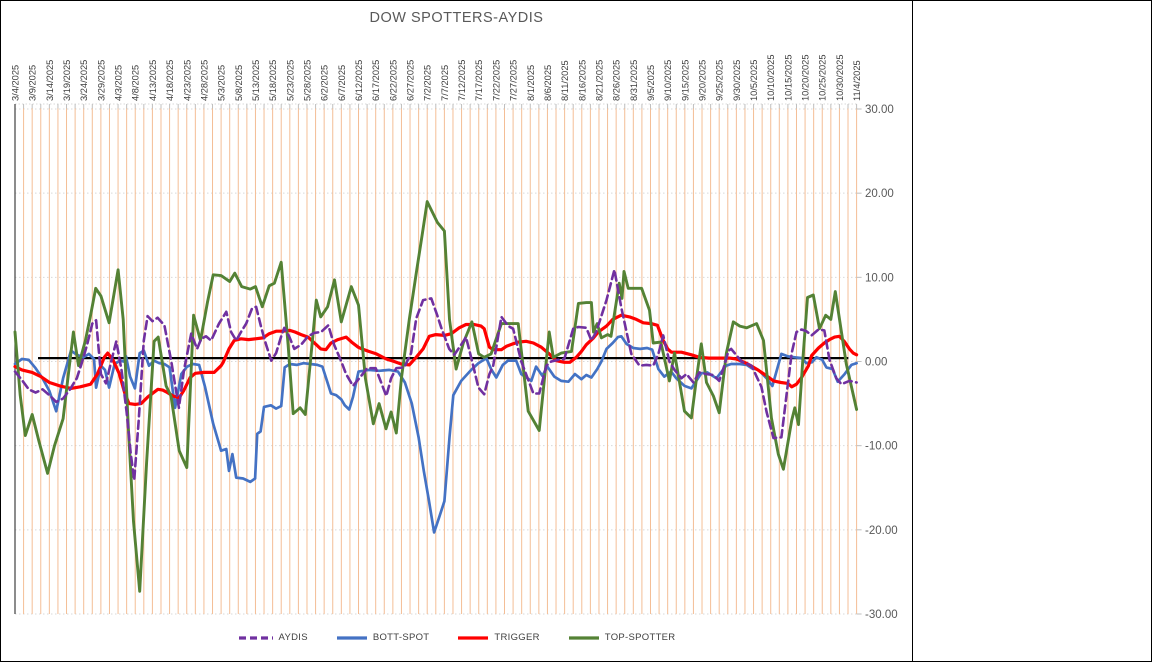 The image size is (1152, 662). I want to click on svg-text: 8/11/2025, so click(565, 80).